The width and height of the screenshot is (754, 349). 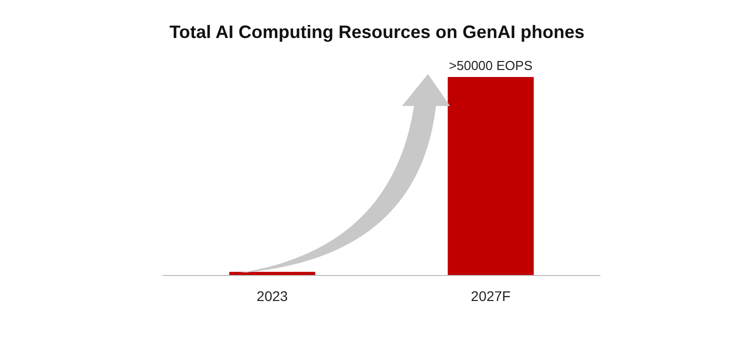 I want to click on chart-title: Total AI Computing Resources on GenAI phones, so click(x=377, y=32).